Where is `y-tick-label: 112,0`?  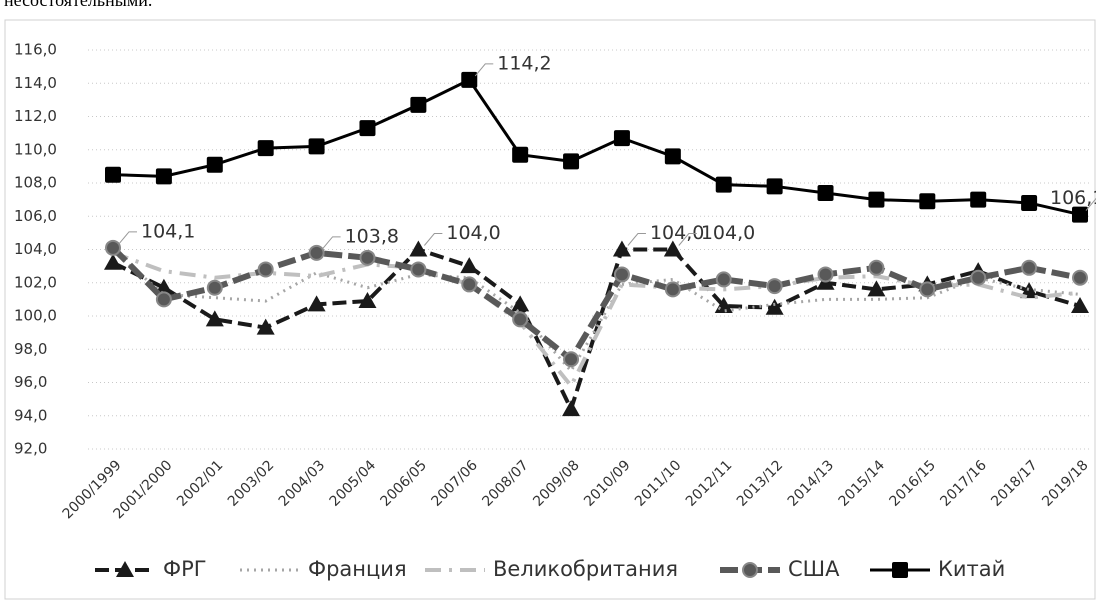
y-tick-label: 112,0 is located at coordinates (35, 116).